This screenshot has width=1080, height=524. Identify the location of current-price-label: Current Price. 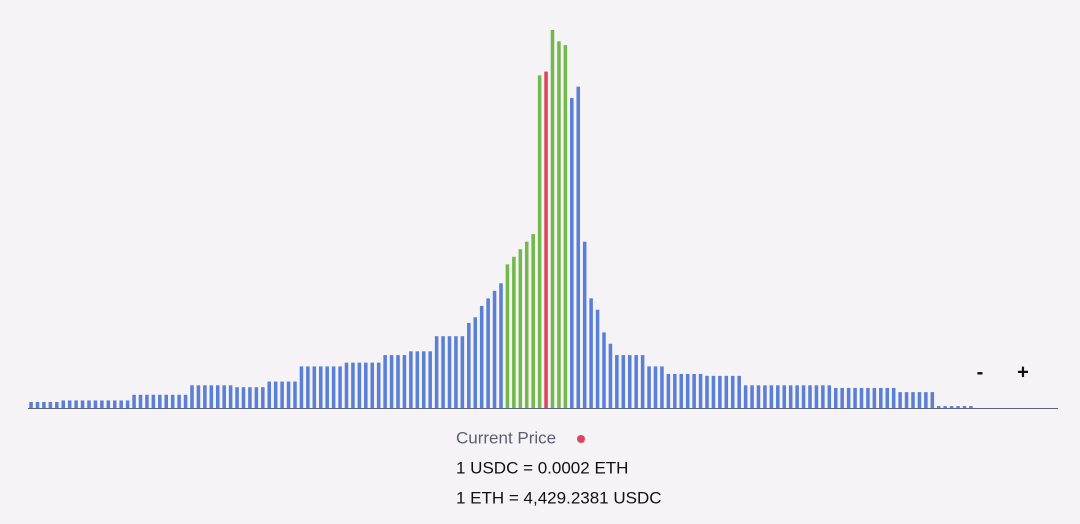
(506, 437).